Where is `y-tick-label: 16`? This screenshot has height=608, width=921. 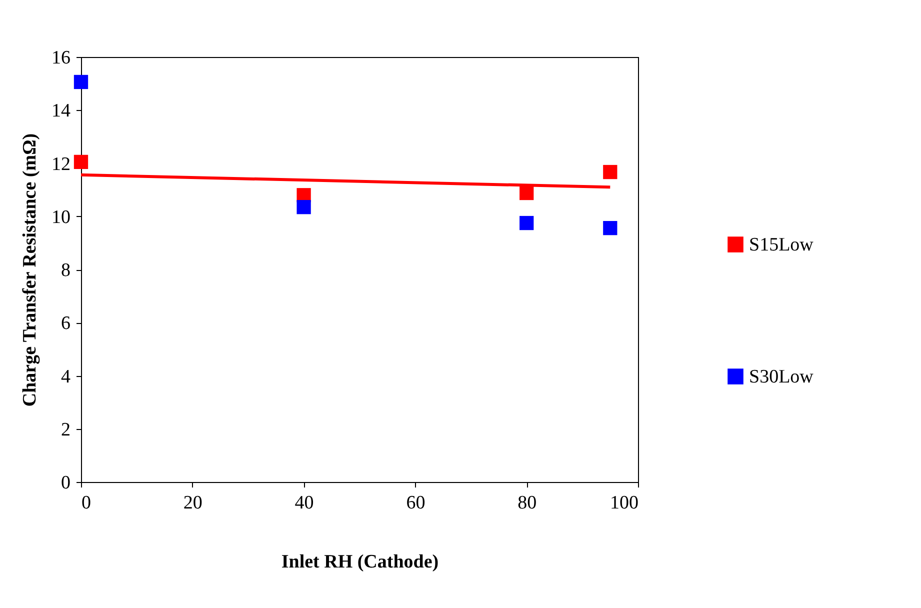
y-tick-label: 16 is located at coordinates (61, 58).